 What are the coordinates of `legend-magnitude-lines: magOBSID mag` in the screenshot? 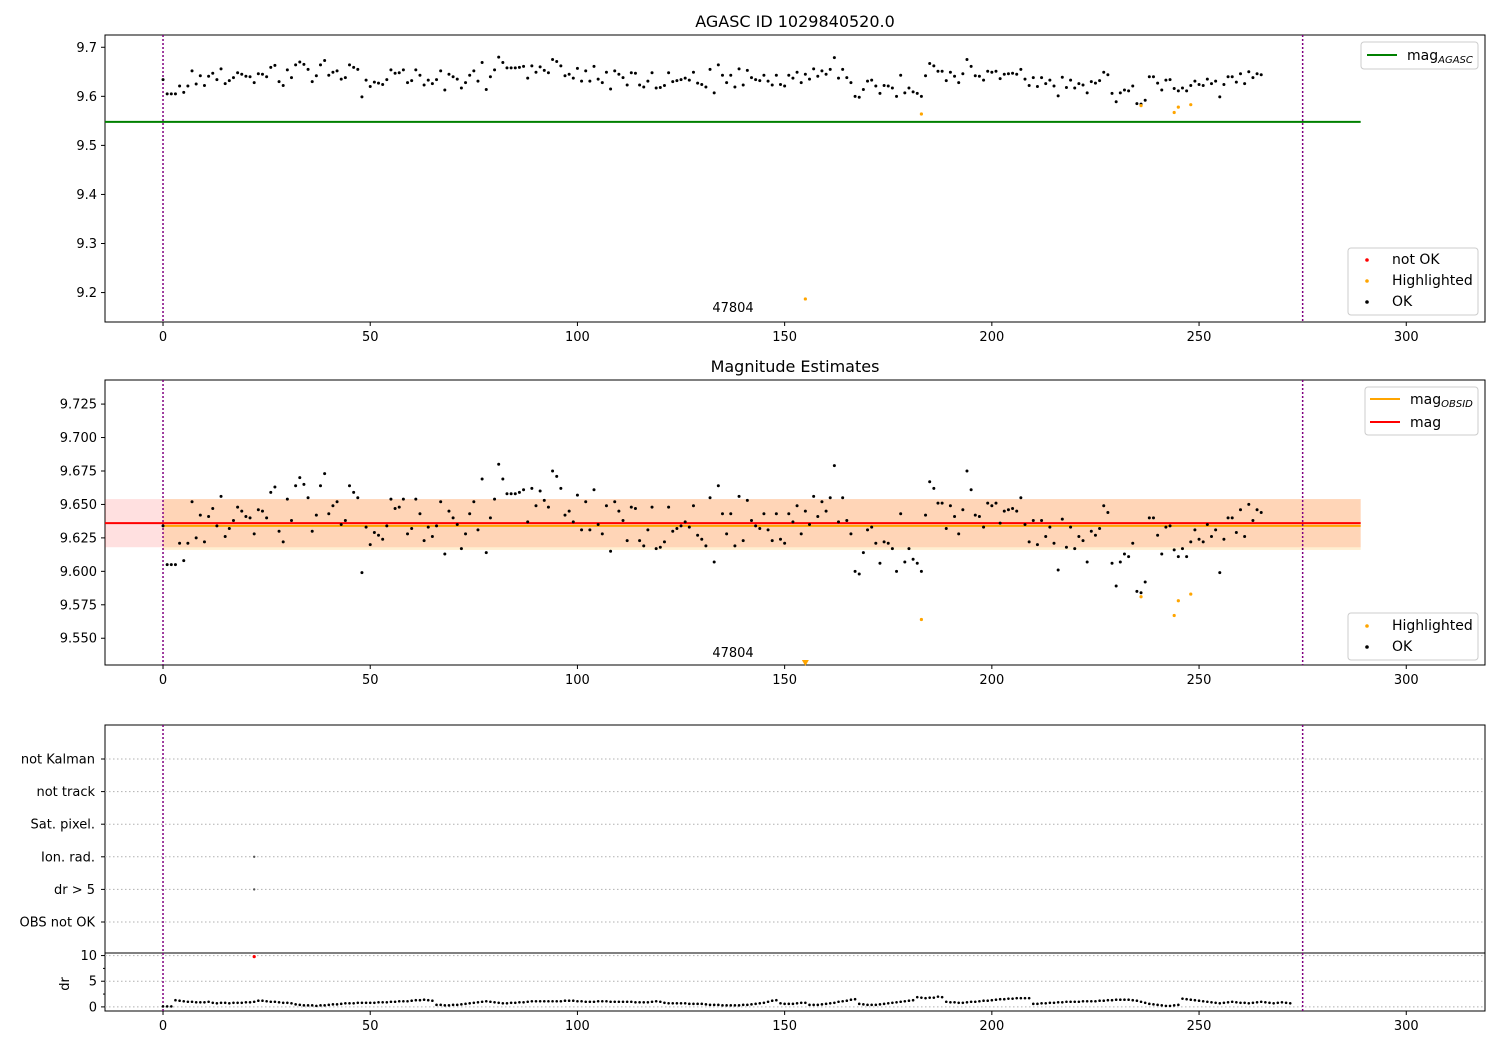 It's located at (1421, 411).